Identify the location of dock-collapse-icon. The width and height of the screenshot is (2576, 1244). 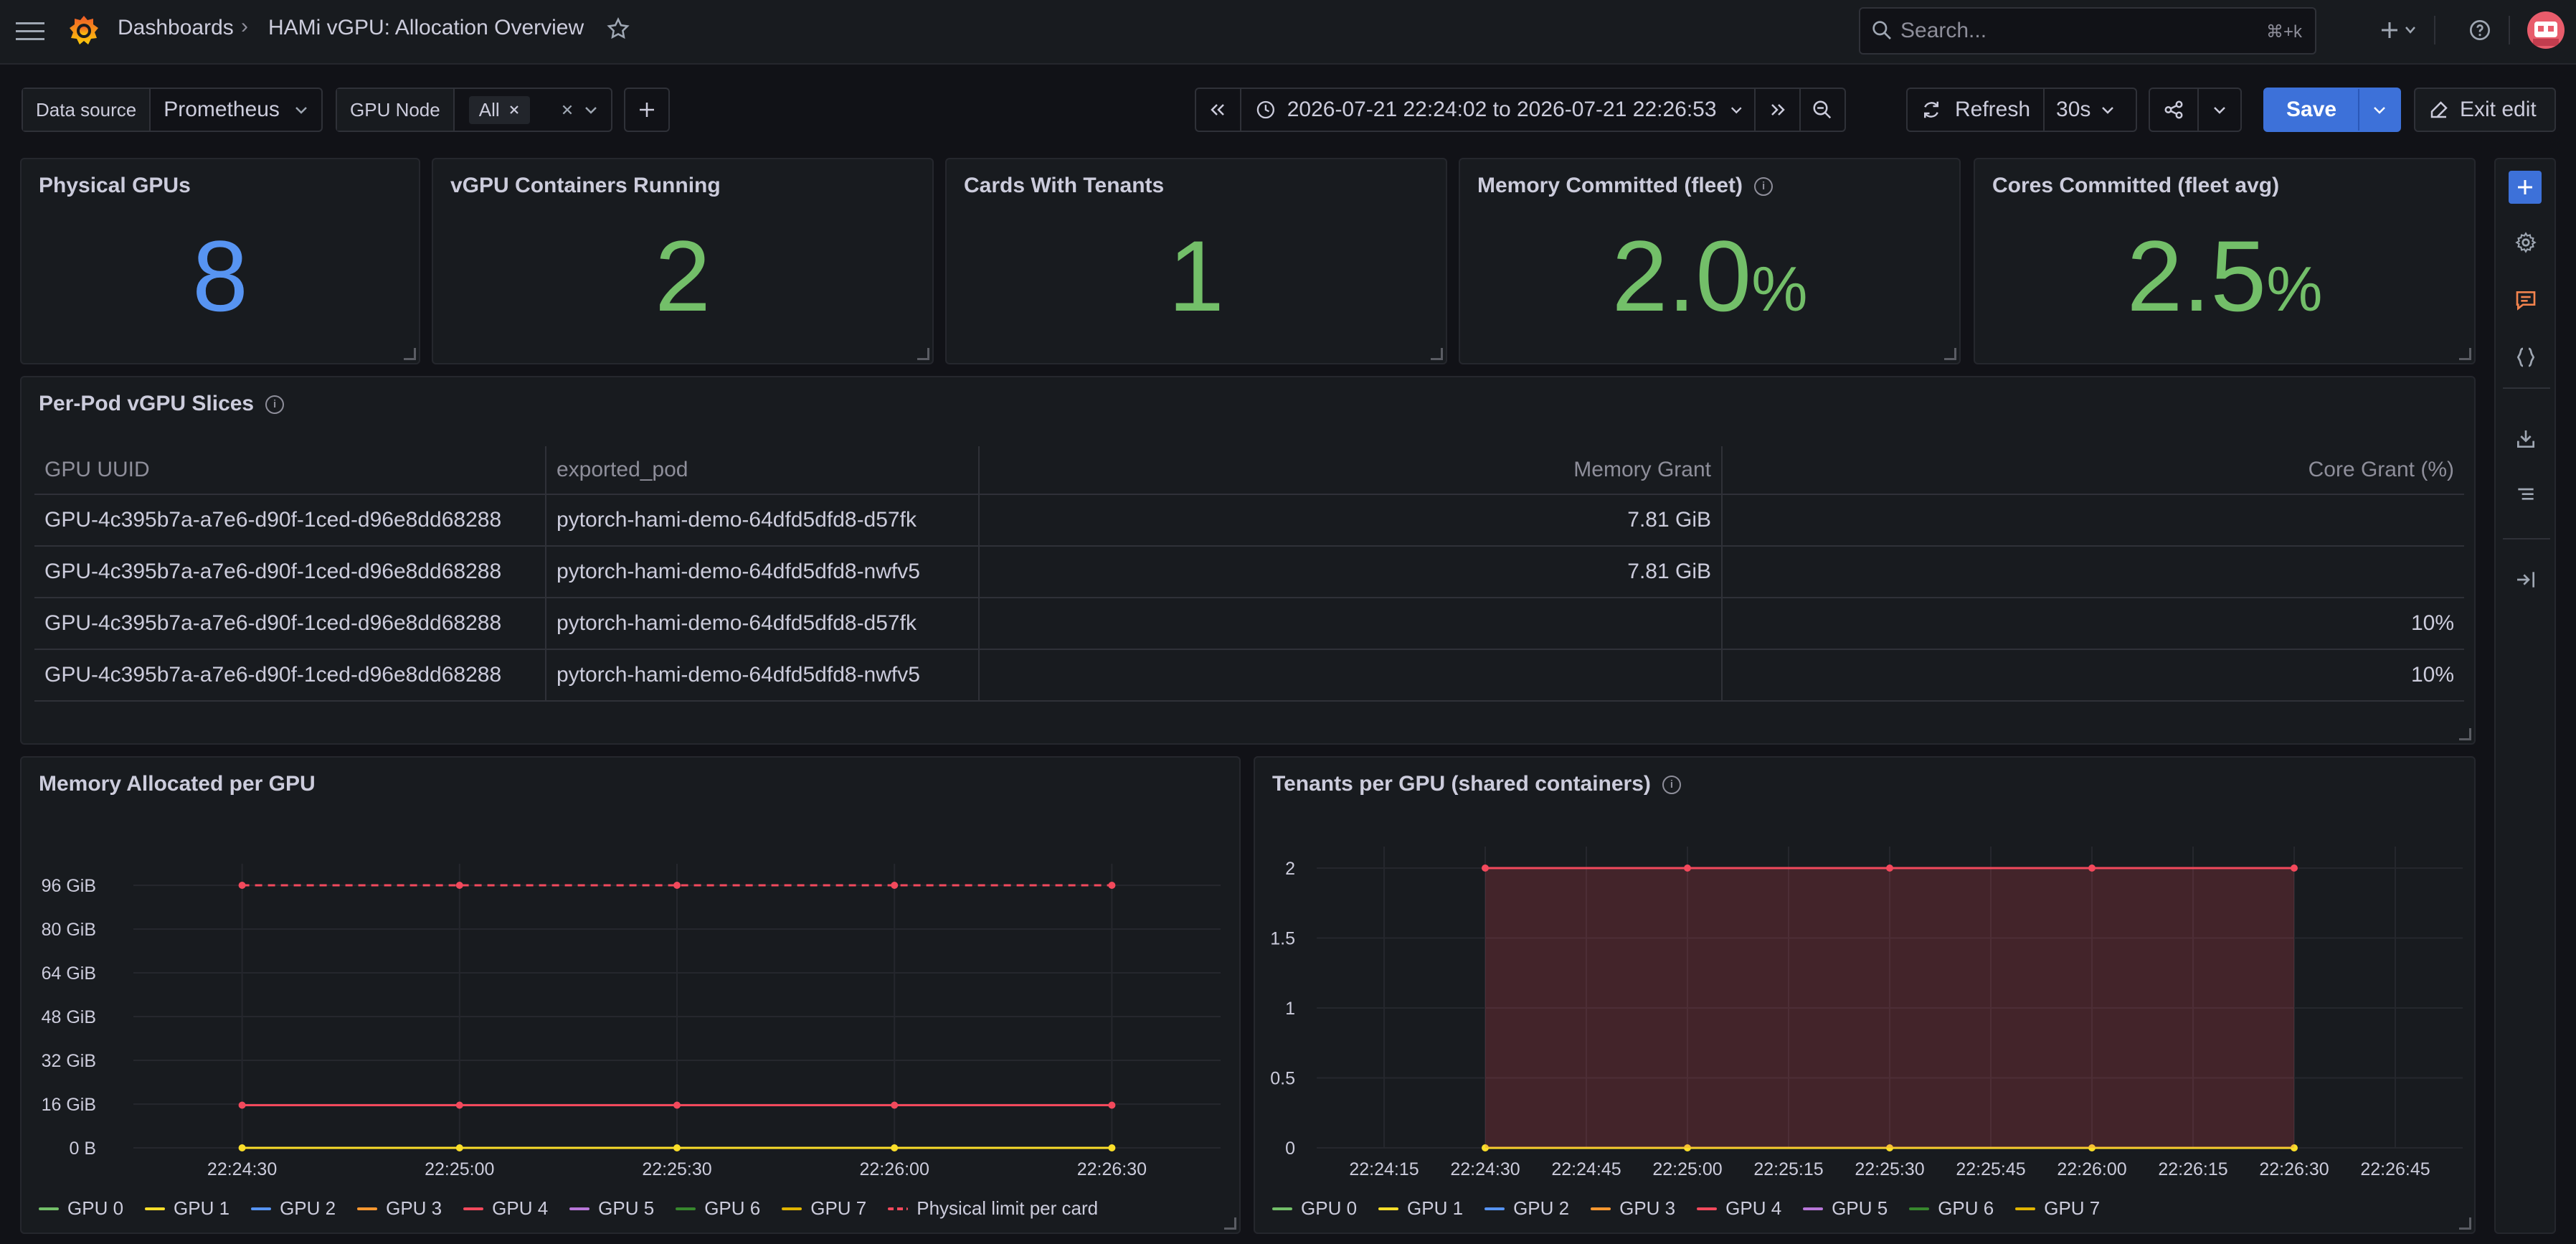
(2525, 579).